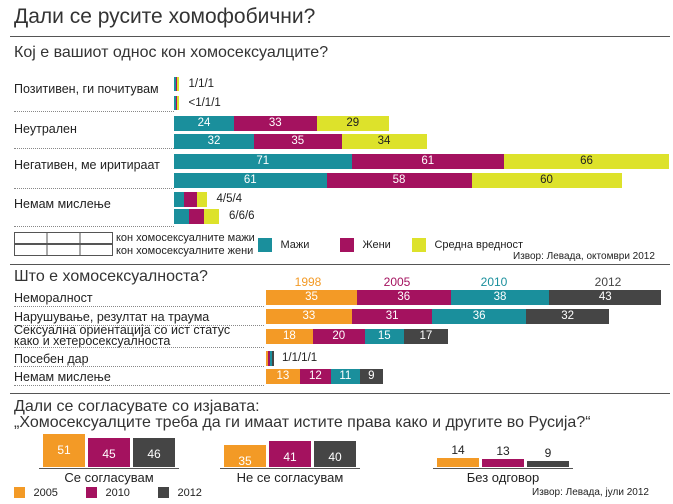 Image resolution: width=673 pixels, height=504 pixels. I want to click on data-label: 12, so click(315, 376).